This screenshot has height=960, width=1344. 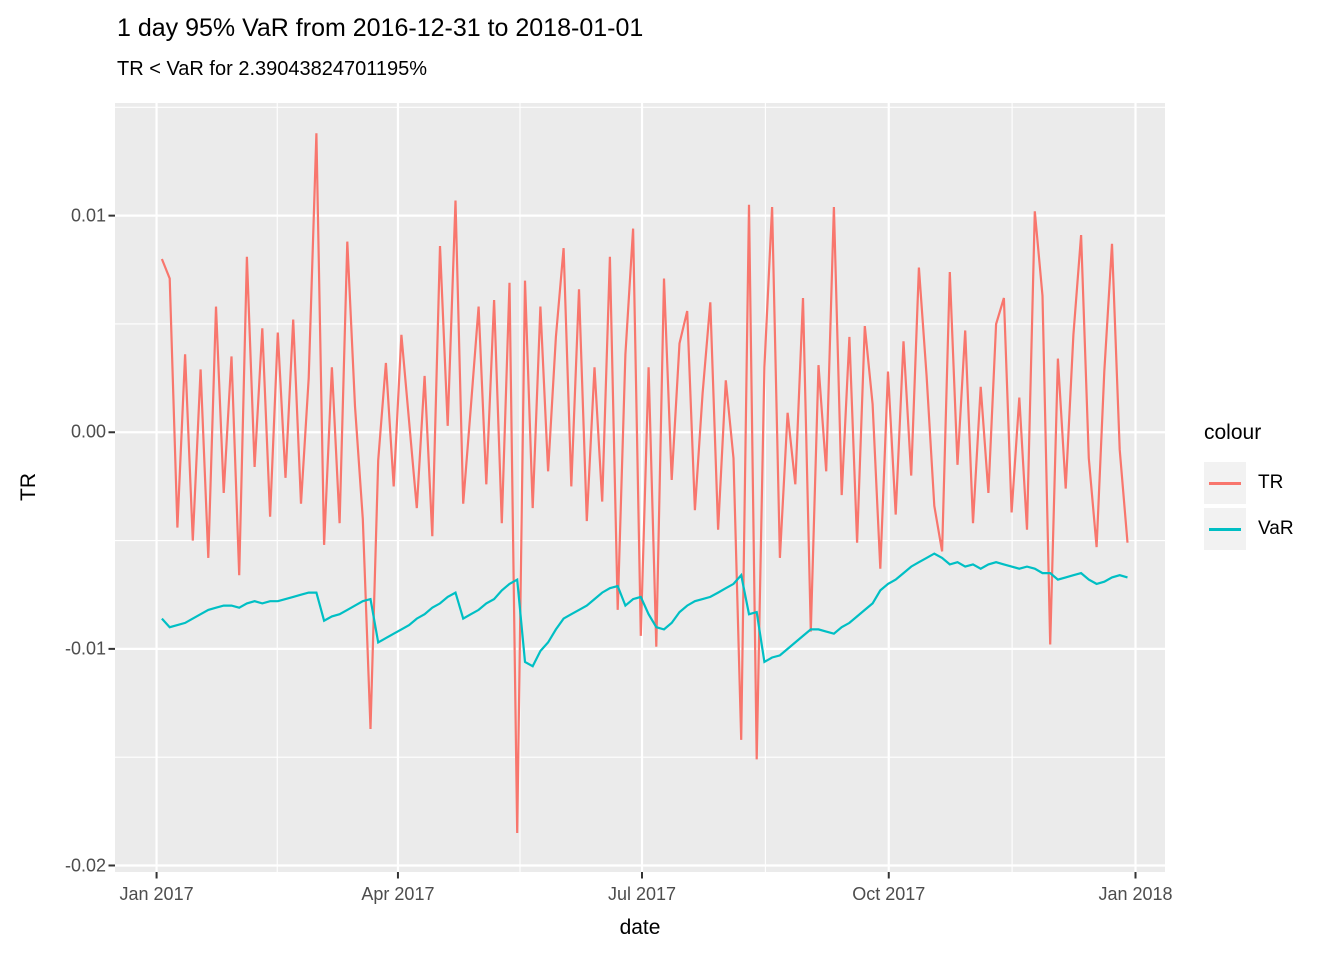 I want to click on y-tick-label: 0.00, so click(x=88, y=431).